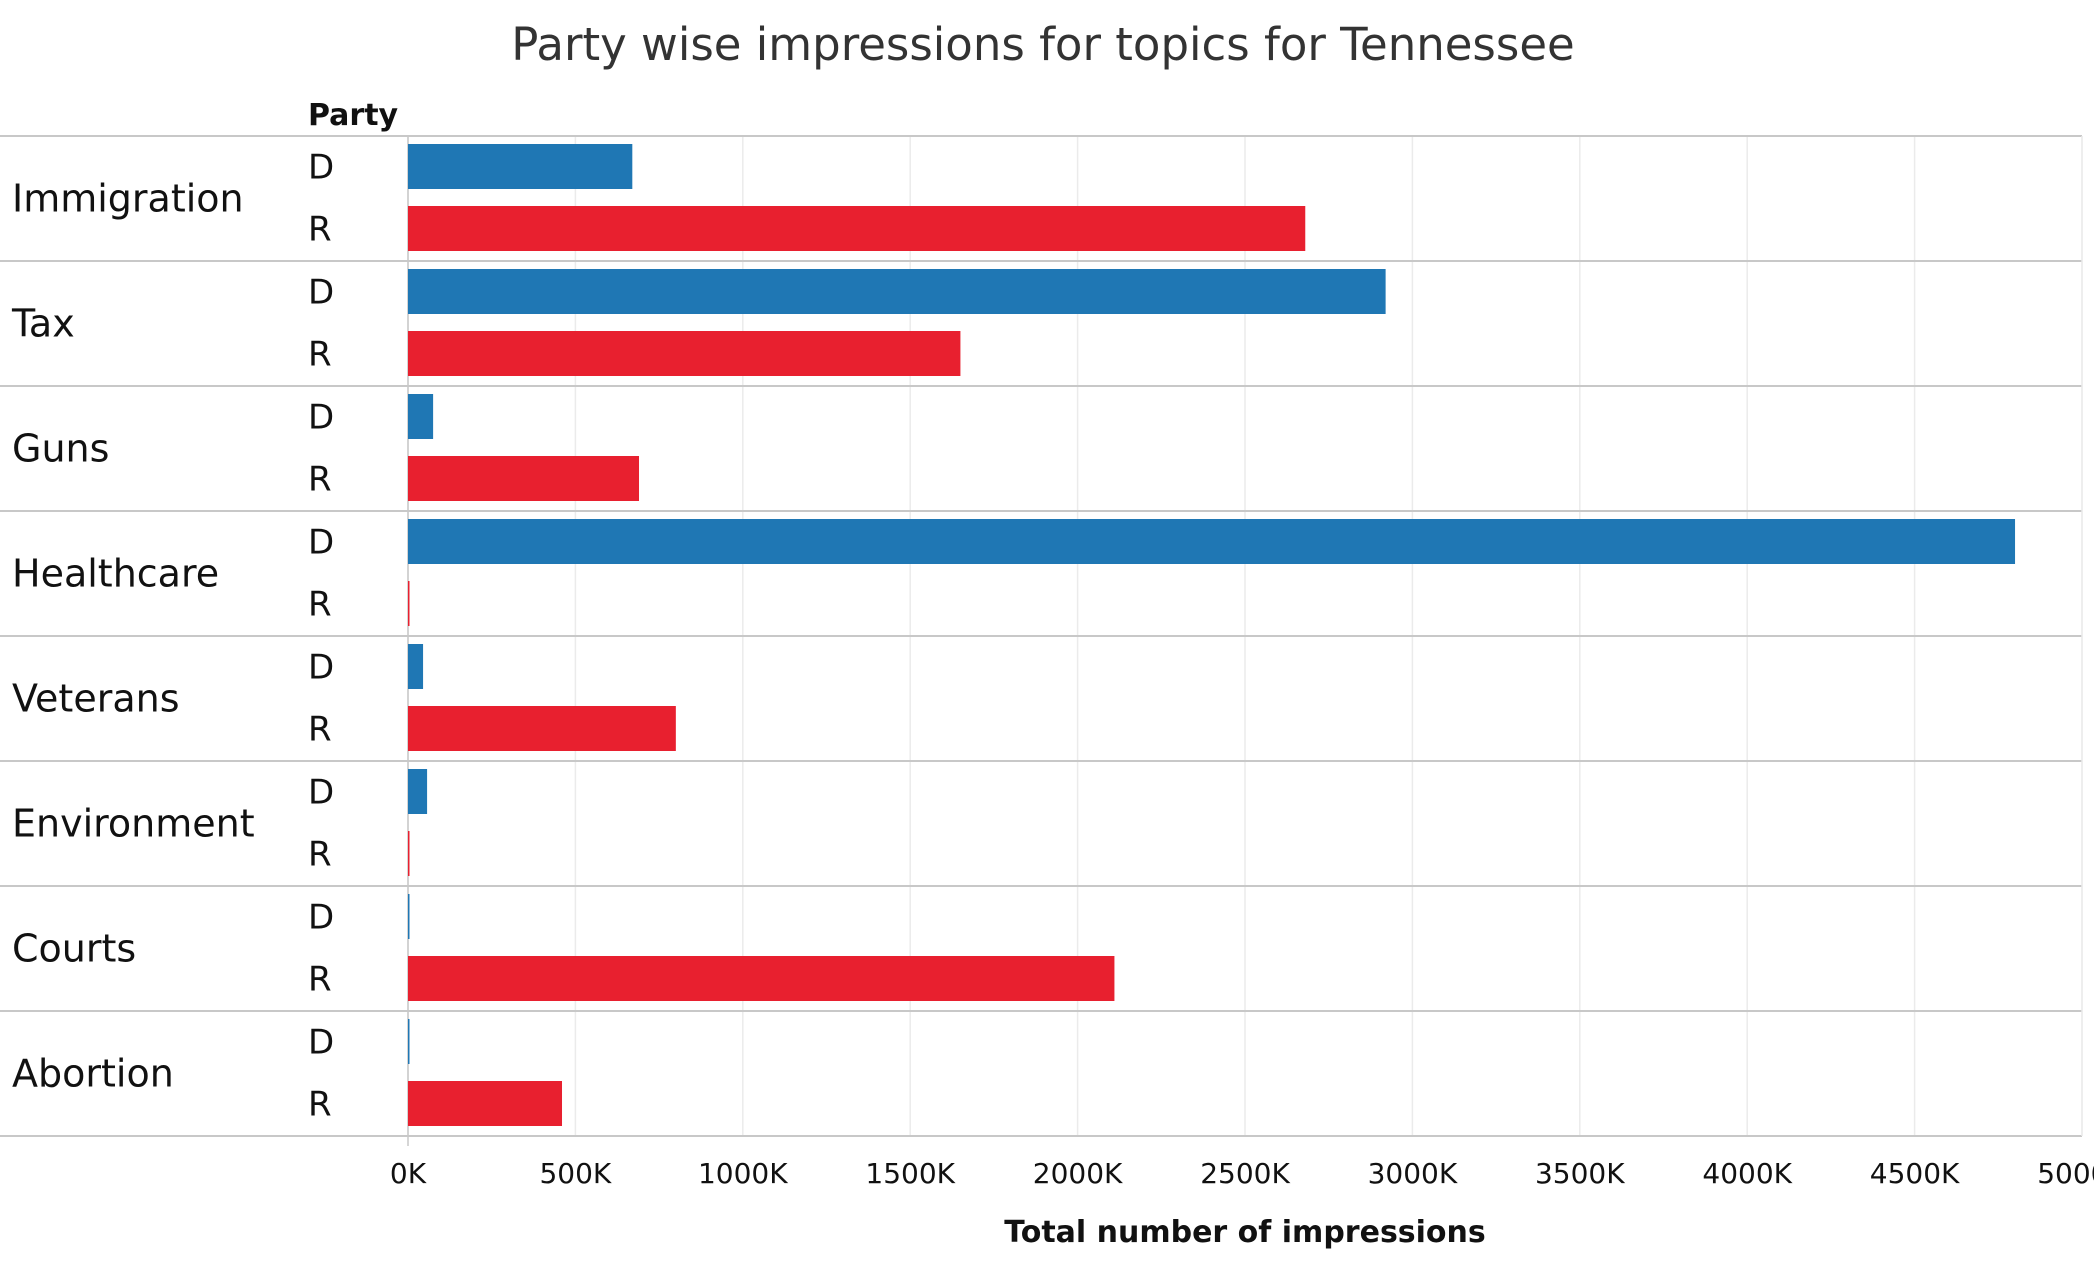  I want to click on topic-label: Veterans, so click(96, 699).